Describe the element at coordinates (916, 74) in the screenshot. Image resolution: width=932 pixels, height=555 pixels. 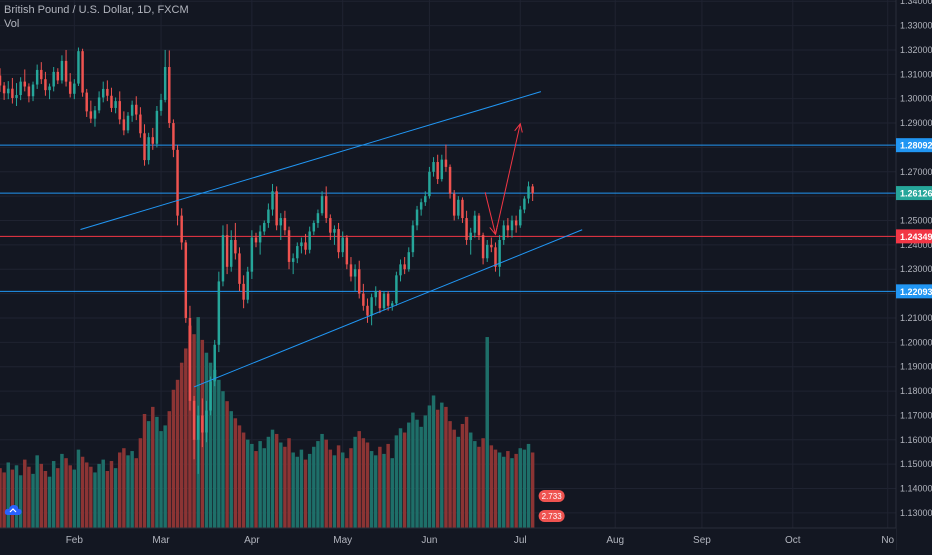
I see `price-tick-label: 1.31000` at that location.